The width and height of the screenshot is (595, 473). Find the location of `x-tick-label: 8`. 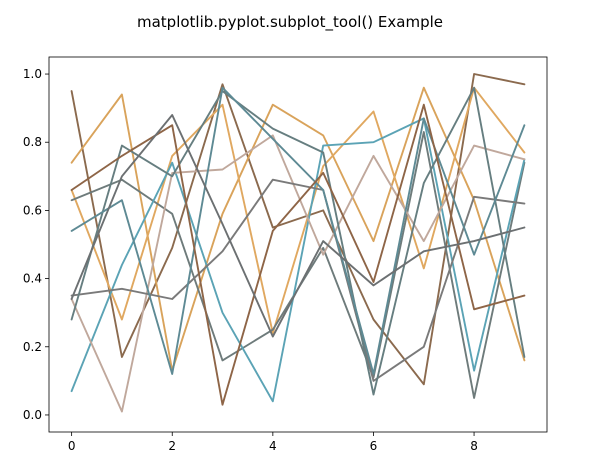

x-tick-label: 8 is located at coordinates (474, 446).